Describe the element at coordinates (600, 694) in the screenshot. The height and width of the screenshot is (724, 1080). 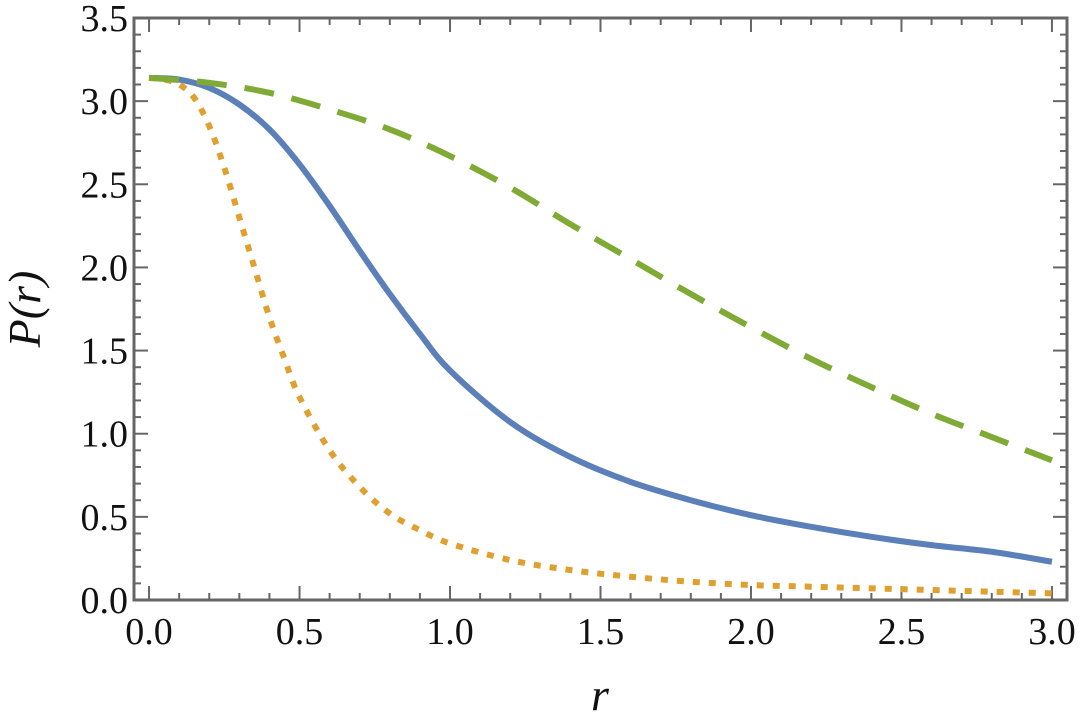
I see `x-axis-label: r` at that location.